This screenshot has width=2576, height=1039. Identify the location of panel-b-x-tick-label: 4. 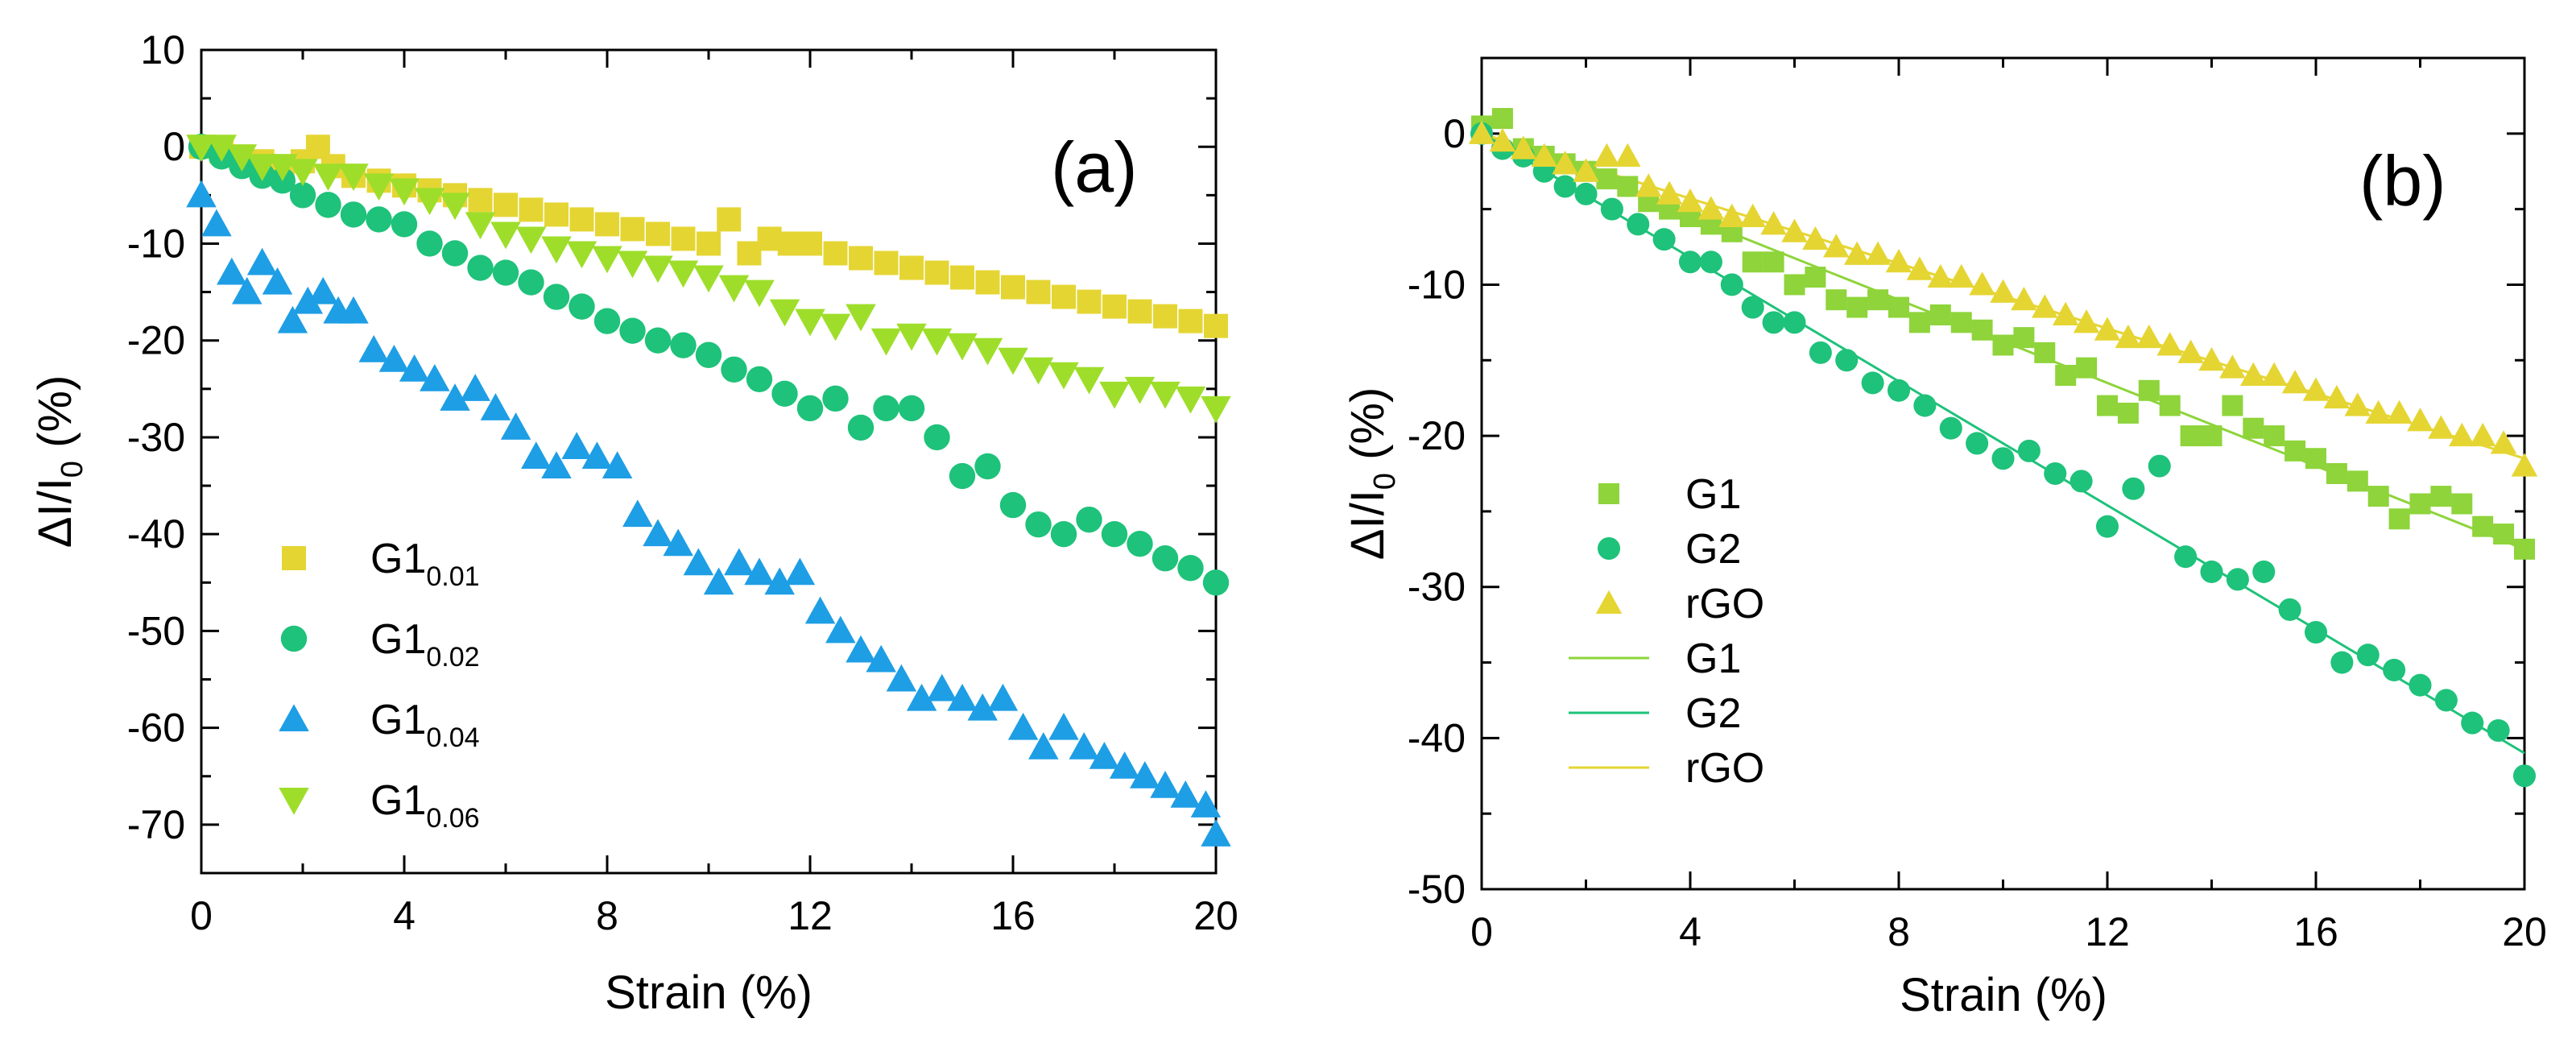
(1690, 931).